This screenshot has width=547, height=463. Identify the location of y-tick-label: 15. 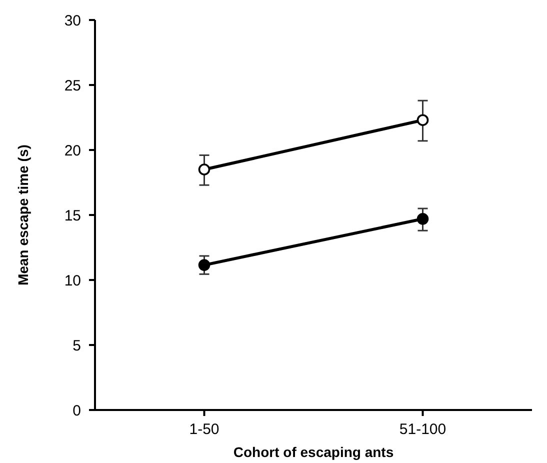
(72, 215).